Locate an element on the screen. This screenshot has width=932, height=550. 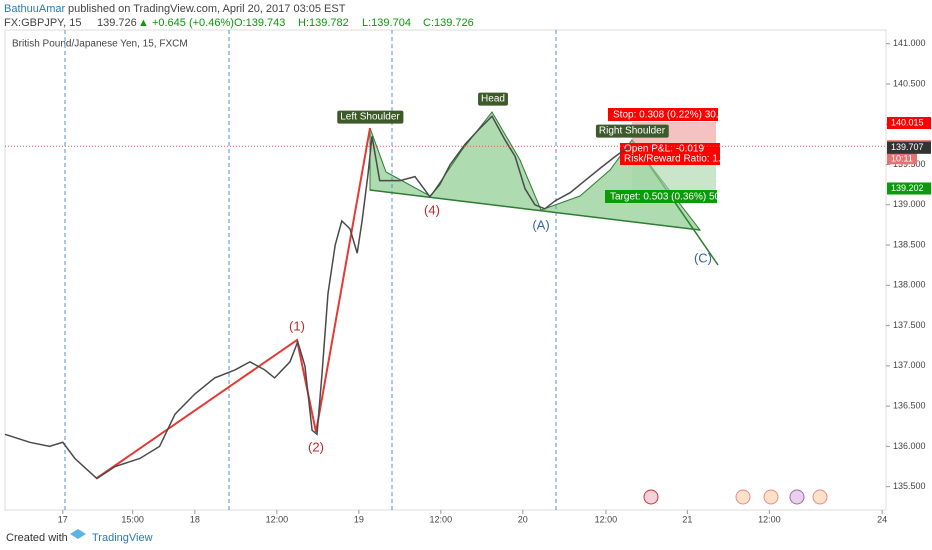
annotation: (4) is located at coordinates (432, 209).